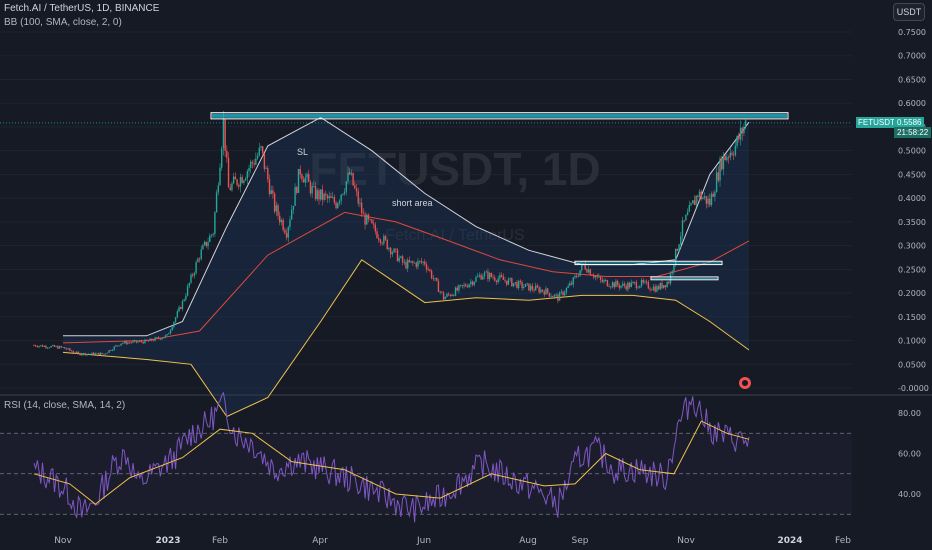 The height and width of the screenshot is (550, 932). I want to click on price-axis-tick: 0.7000, so click(912, 56).